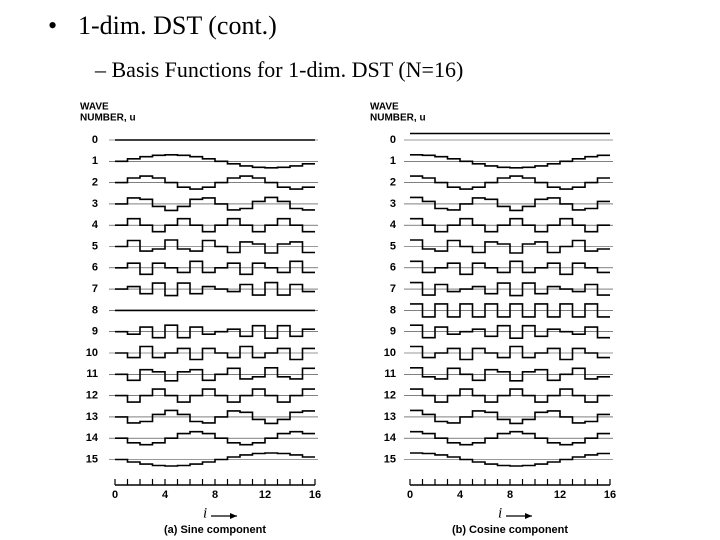 The width and height of the screenshot is (720, 540). I want to click on slide-title: 1-dim. DST (cont.), so click(177, 25).